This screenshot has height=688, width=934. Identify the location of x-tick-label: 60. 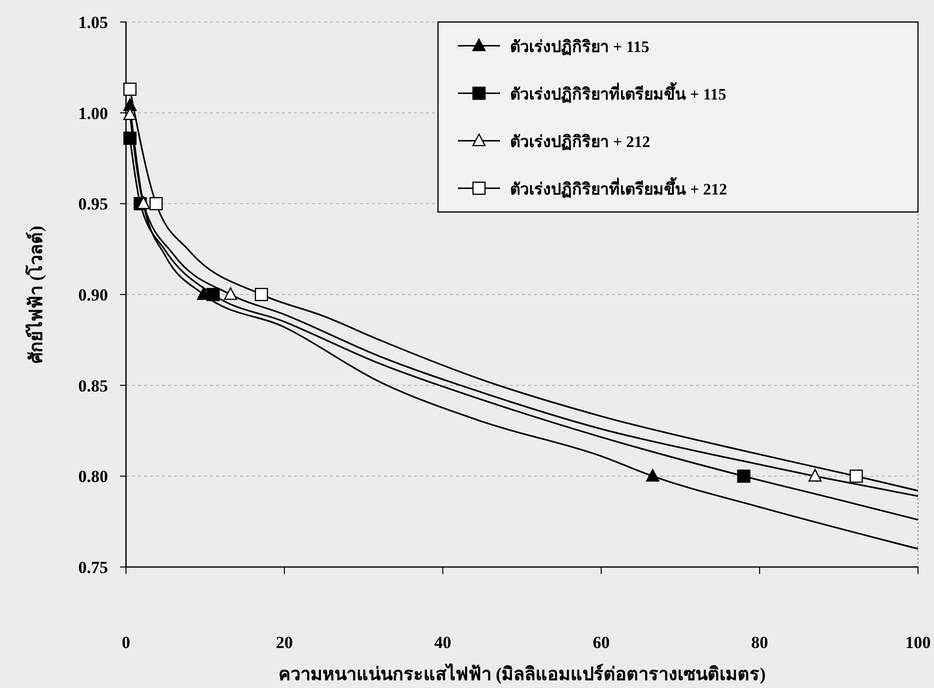
(601, 642).